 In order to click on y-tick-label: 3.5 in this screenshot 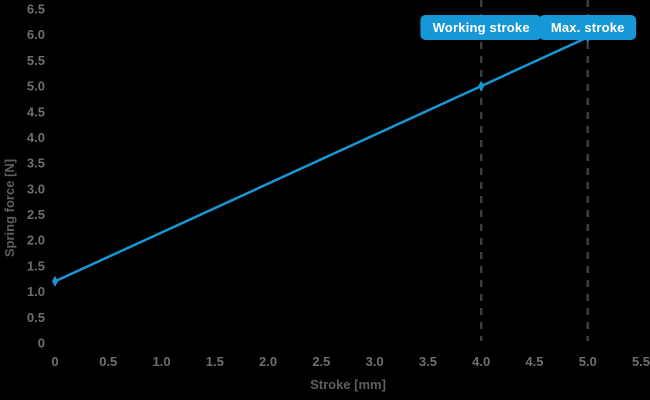, I will do `click(36, 163)`.